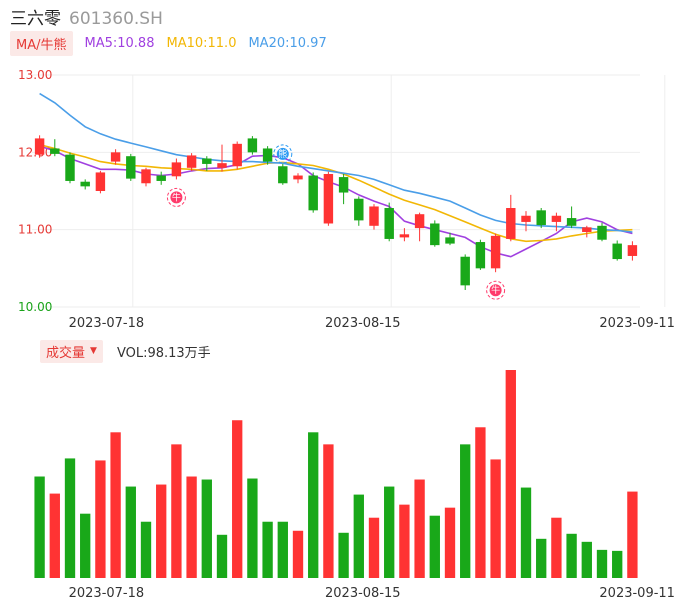 This screenshot has height=606, width=686. Describe the element at coordinates (93, 351) in the screenshot. I see `caret-down-icon: ▼` at that location.